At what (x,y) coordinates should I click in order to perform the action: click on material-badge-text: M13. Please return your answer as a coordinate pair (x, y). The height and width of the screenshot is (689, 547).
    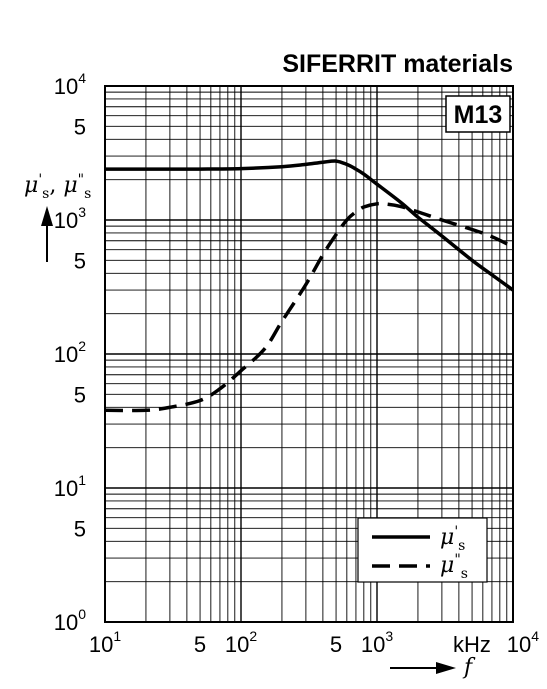
    Looking at the image, I should click on (478, 115).